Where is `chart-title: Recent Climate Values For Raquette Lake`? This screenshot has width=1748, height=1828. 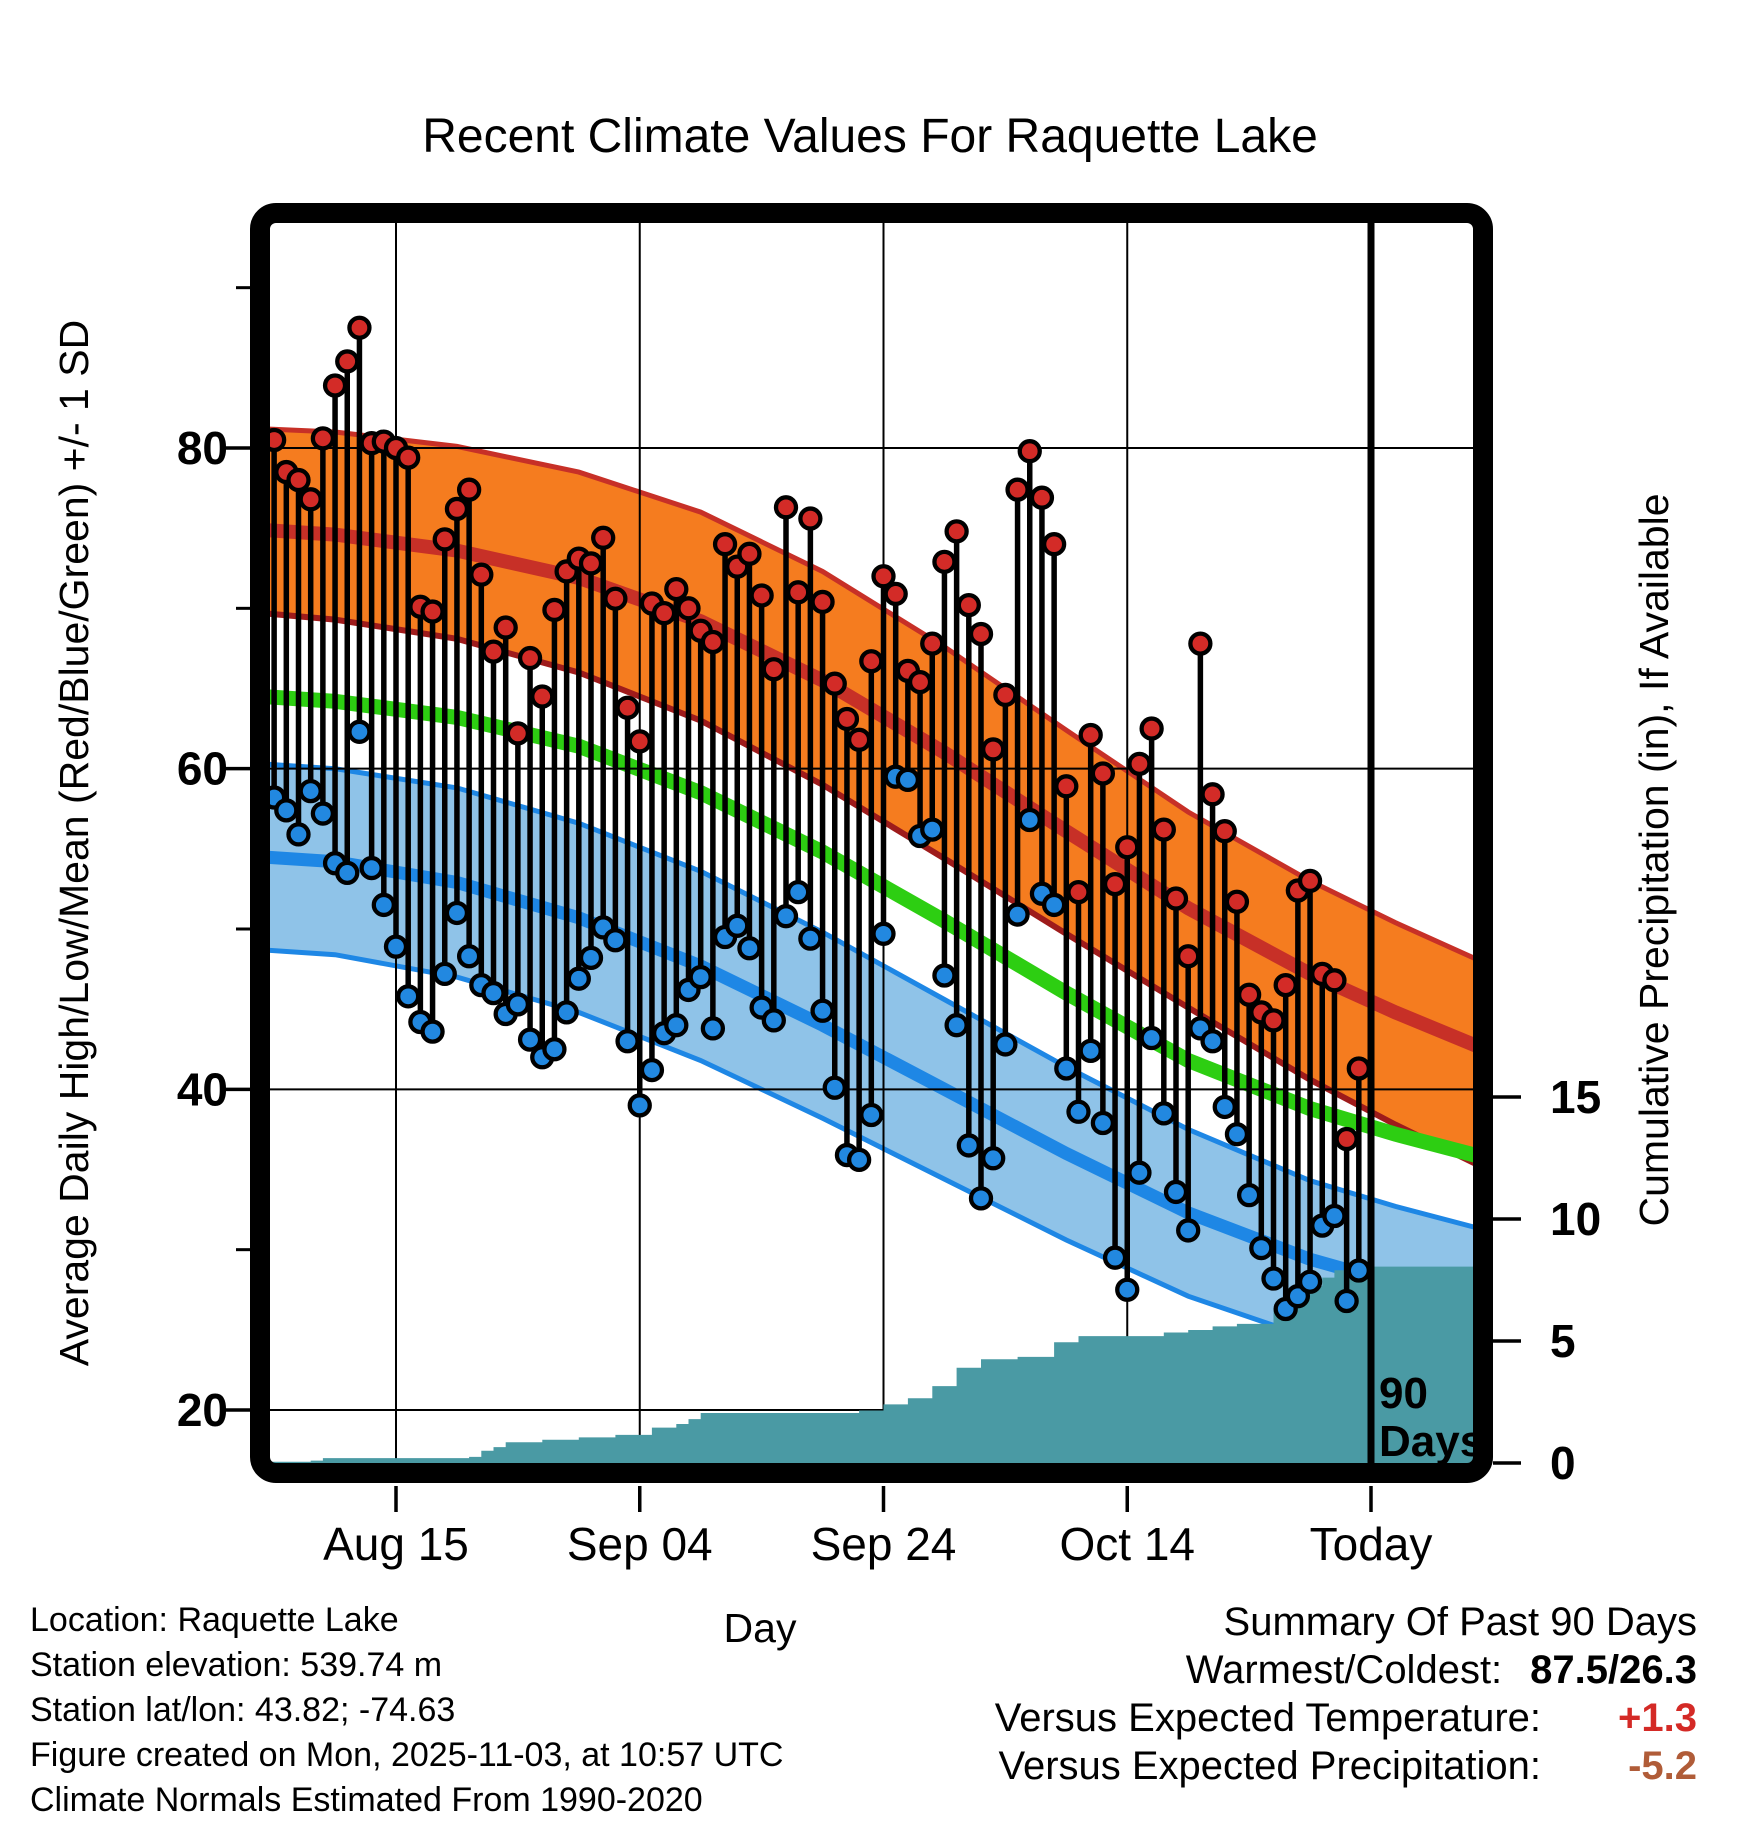
chart-title: Recent Climate Values For Raquette Lake is located at coordinates (870, 136).